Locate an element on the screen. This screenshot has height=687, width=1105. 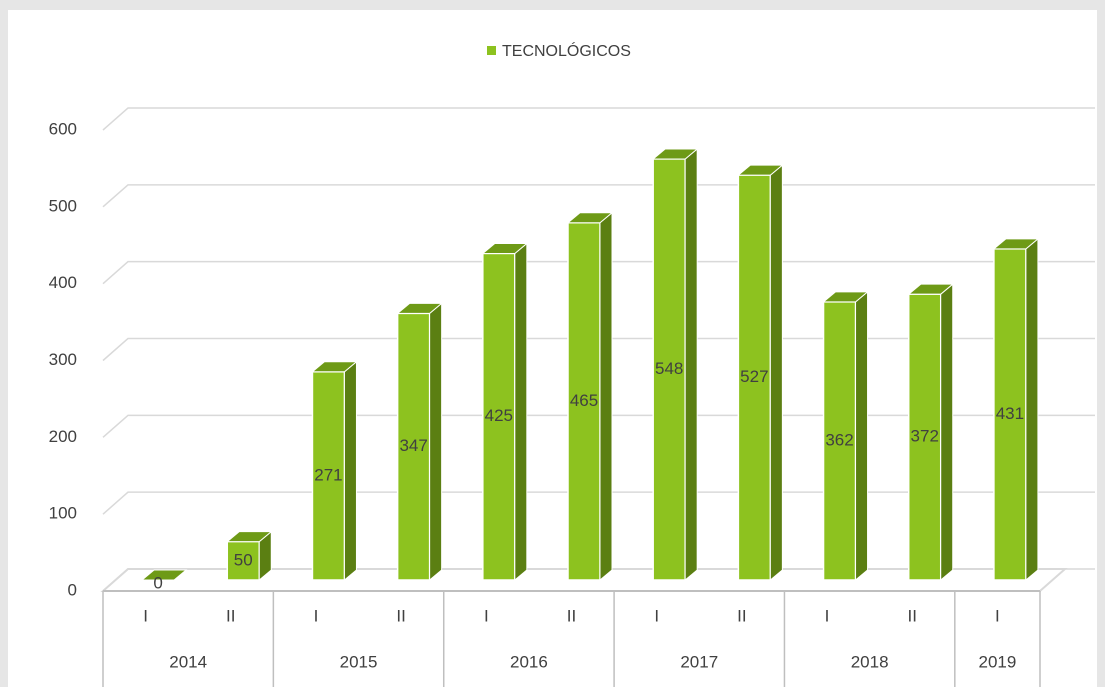
data-label: 0 is located at coordinates (157, 582).